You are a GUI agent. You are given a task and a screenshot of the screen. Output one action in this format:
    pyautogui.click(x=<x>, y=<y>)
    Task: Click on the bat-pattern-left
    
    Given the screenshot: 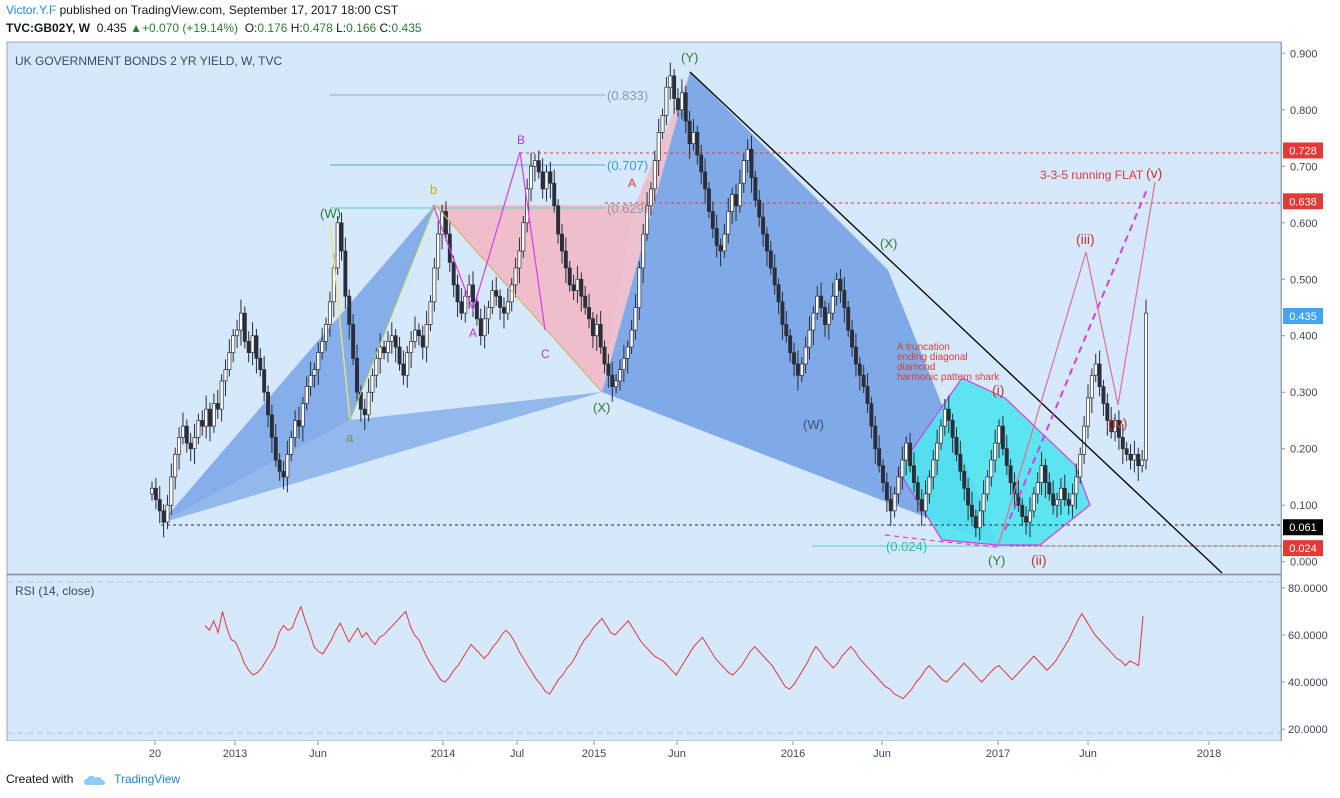 What is the action you would take?
    pyautogui.click(x=298, y=364)
    